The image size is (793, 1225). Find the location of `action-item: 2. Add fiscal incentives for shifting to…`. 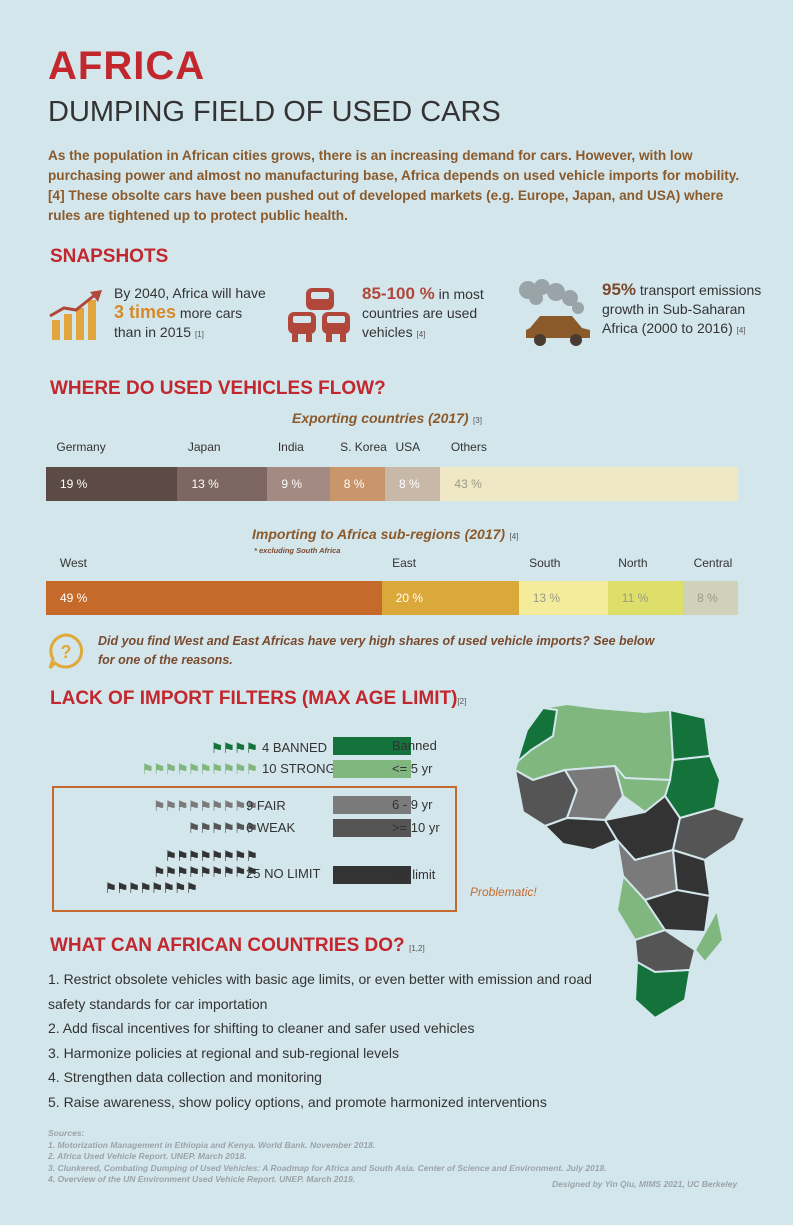

action-item: 2. Add fiscal incentives for shifting to… is located at coordinates (261, 1028).